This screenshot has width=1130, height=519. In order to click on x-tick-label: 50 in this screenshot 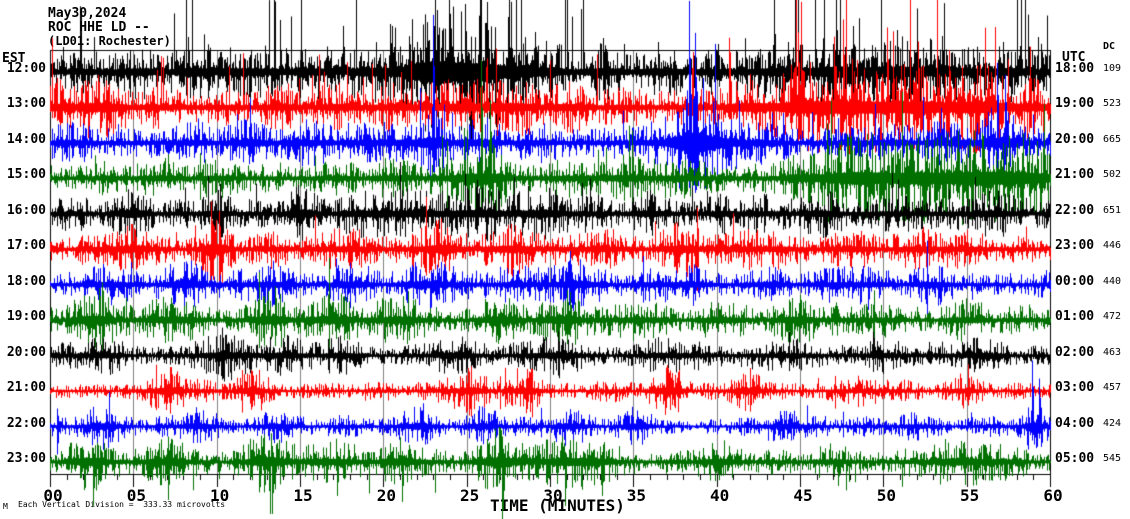, I will do `click(886, 495)`.